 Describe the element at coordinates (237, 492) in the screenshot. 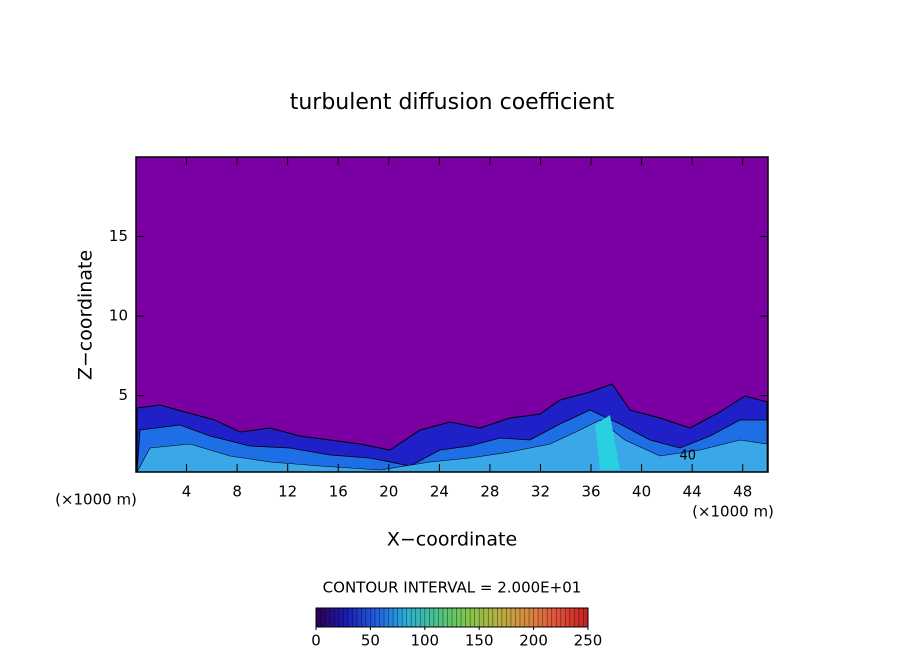

I see `x-tick-label: 8` at that location.